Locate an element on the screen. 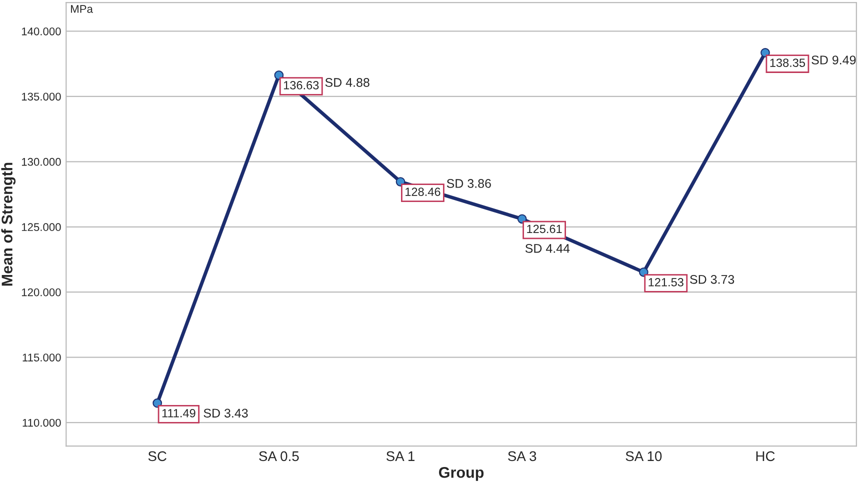 This screenshot has height=504, width=859. annotation: SD 3.43 is located at coordinates (226, 413).